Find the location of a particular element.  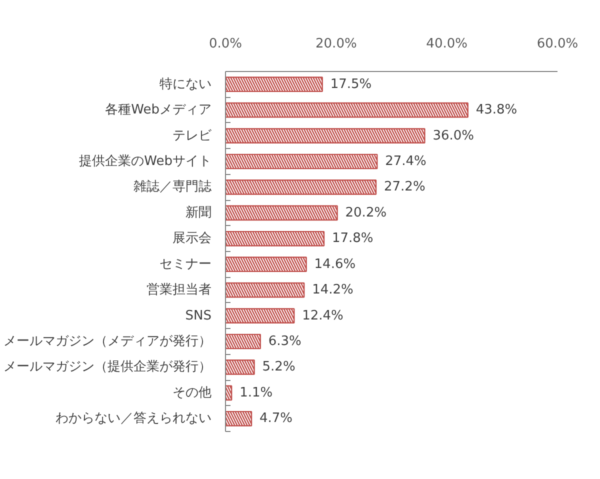

data-label: 5.2% is located at coordinates (279, 367).